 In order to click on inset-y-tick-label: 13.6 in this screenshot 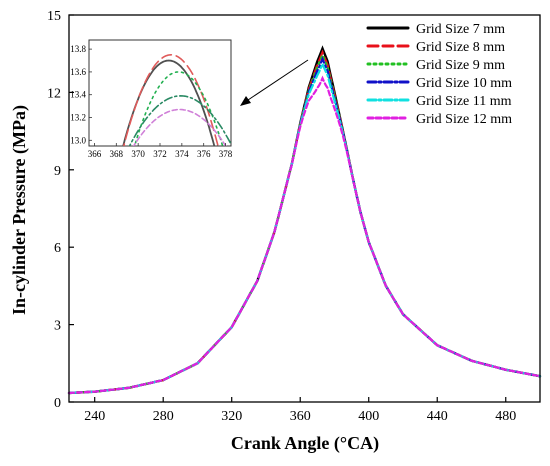, I will do `click(78, 72)`.